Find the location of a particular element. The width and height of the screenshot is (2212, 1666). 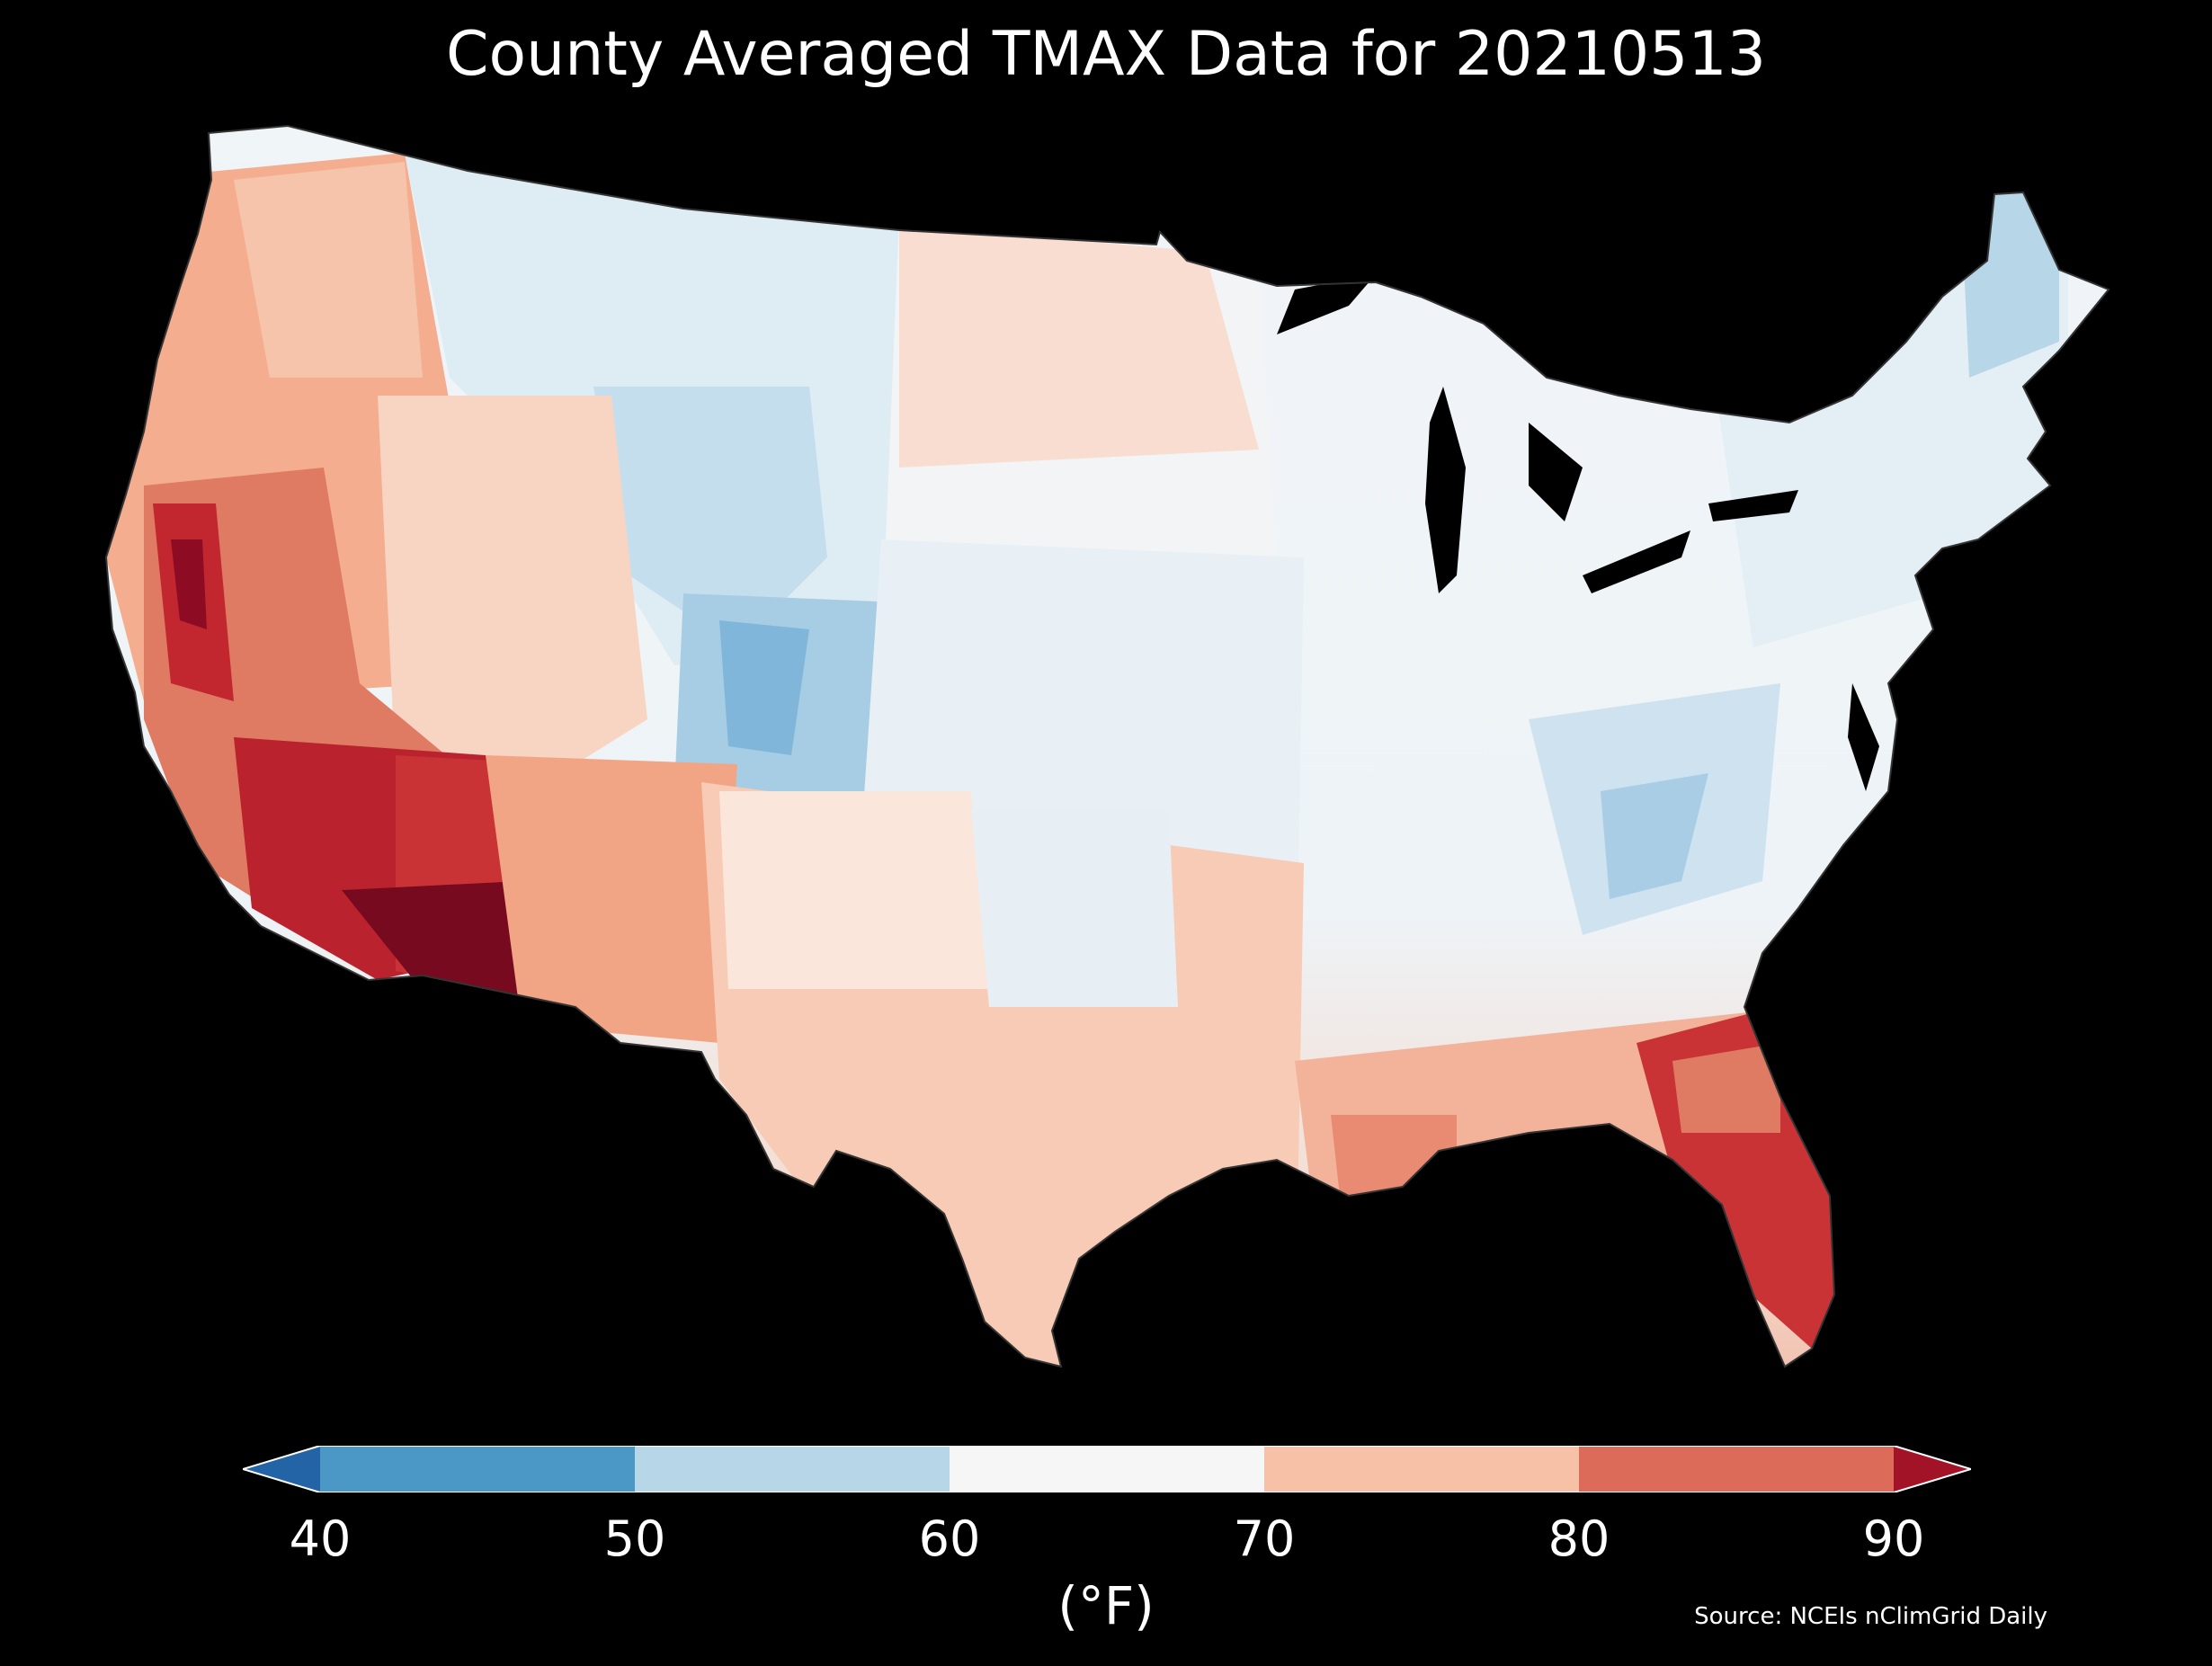

colorbar-over-arrow is located at coordinates (1932, 1469).